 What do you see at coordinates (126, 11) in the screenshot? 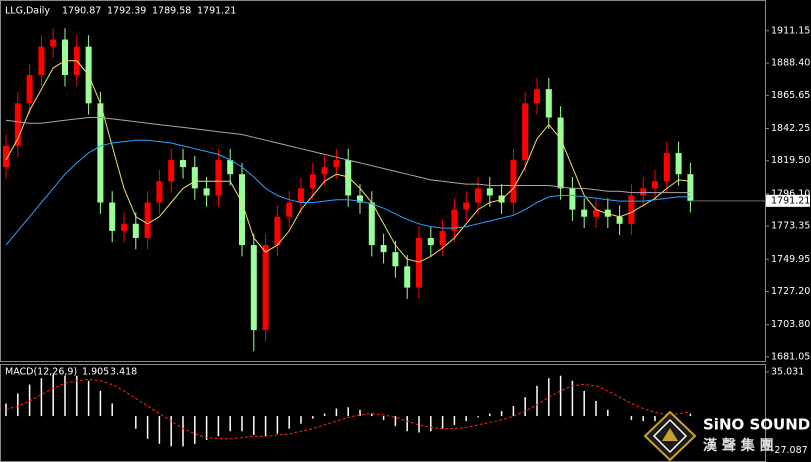
I see `header-high: 1792.39` at bounding box center [126, 11].